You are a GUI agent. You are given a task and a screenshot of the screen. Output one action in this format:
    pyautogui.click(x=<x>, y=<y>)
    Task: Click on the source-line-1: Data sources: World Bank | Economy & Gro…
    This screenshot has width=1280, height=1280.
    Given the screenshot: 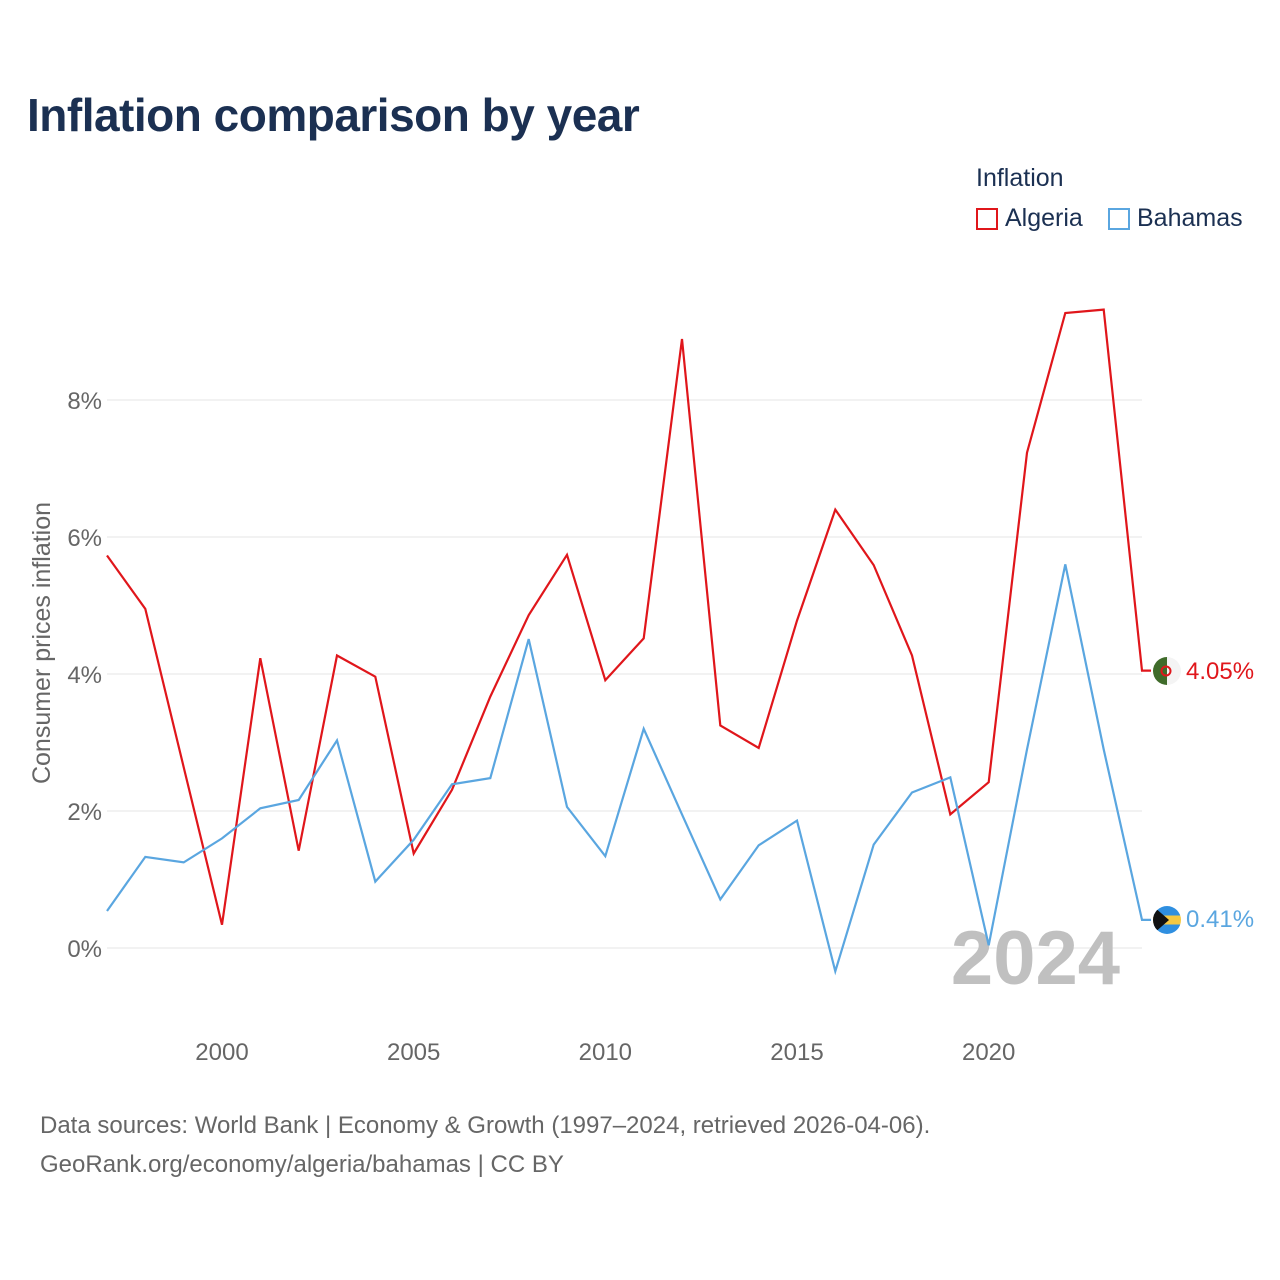 What is the action you would take?
    pyautogui.click(x=485, y=1125)
    